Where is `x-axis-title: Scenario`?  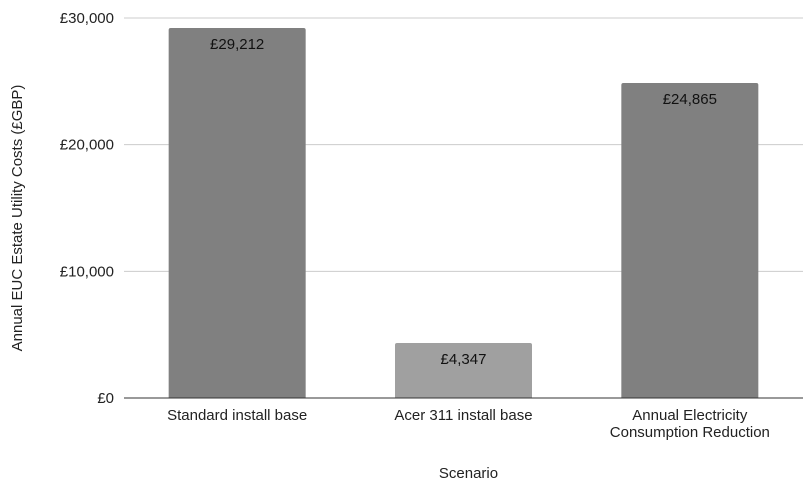
x-axis-title: Scenario is located at coordinates (468, 473).